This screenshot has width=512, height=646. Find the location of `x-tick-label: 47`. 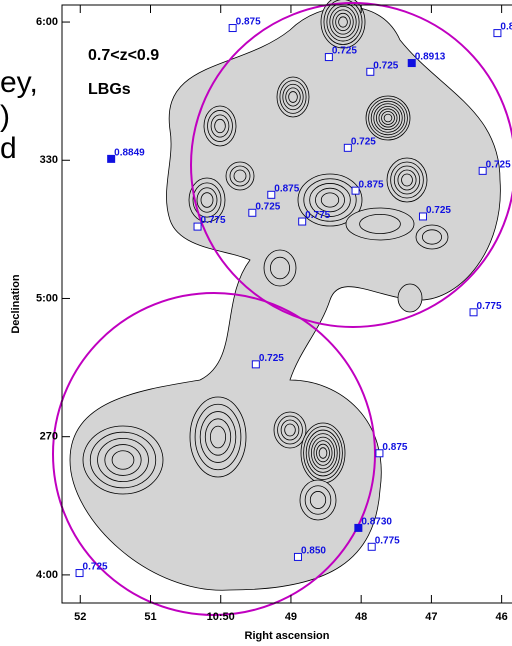

x-tick-label: 47 is located at coordinates (431, 617).